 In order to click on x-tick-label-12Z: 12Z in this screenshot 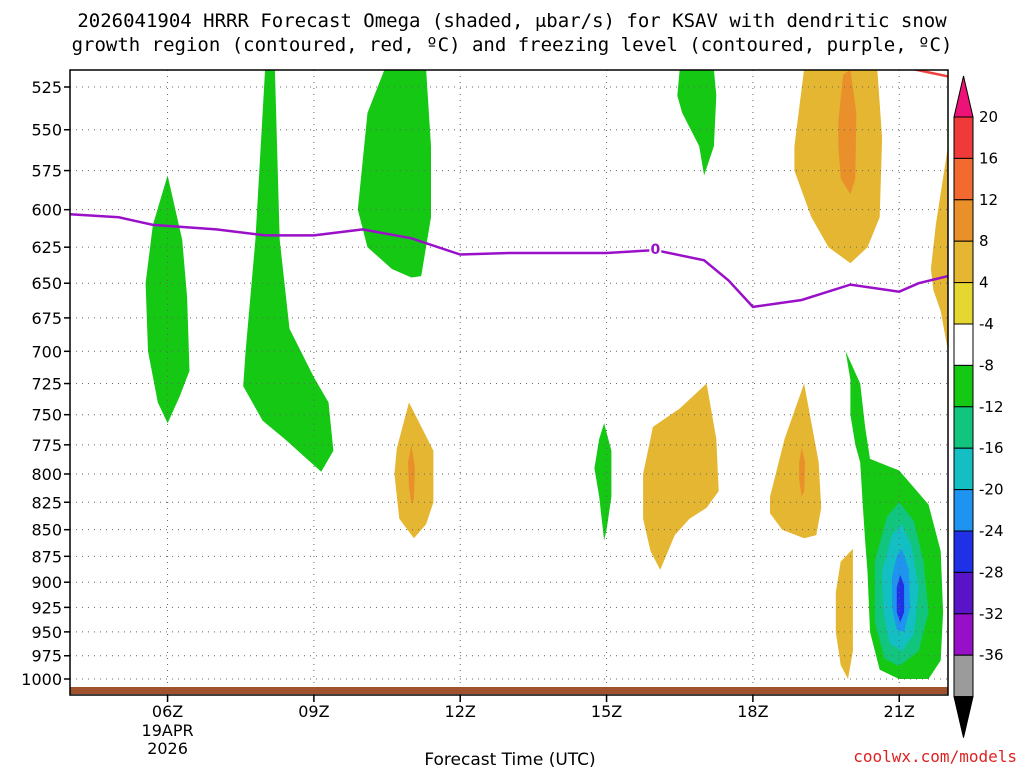, I will do `click(460, 711)`.